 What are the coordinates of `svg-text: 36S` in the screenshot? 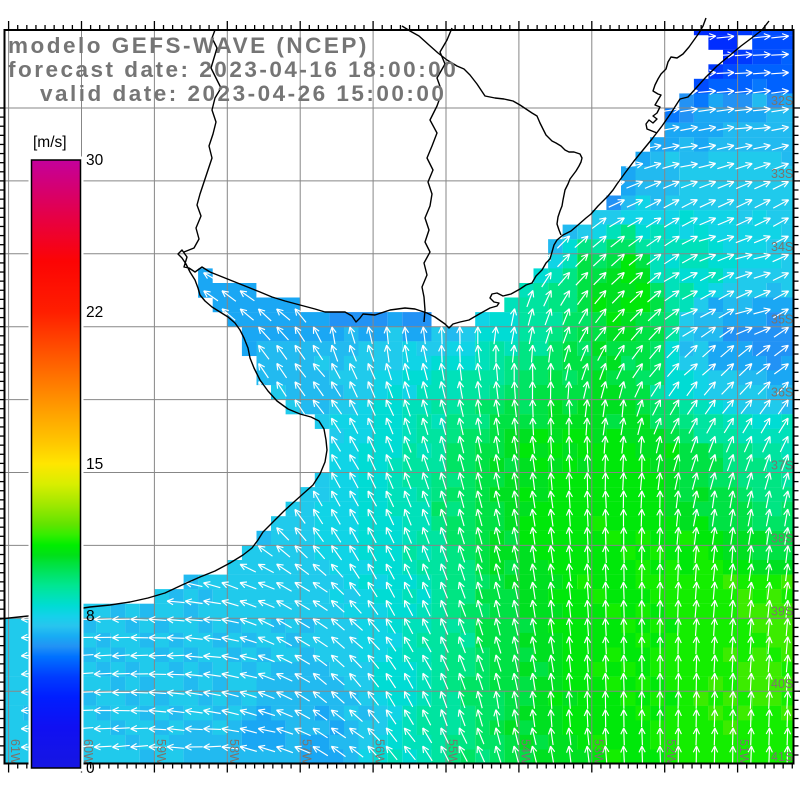 It's located at (782, 393).